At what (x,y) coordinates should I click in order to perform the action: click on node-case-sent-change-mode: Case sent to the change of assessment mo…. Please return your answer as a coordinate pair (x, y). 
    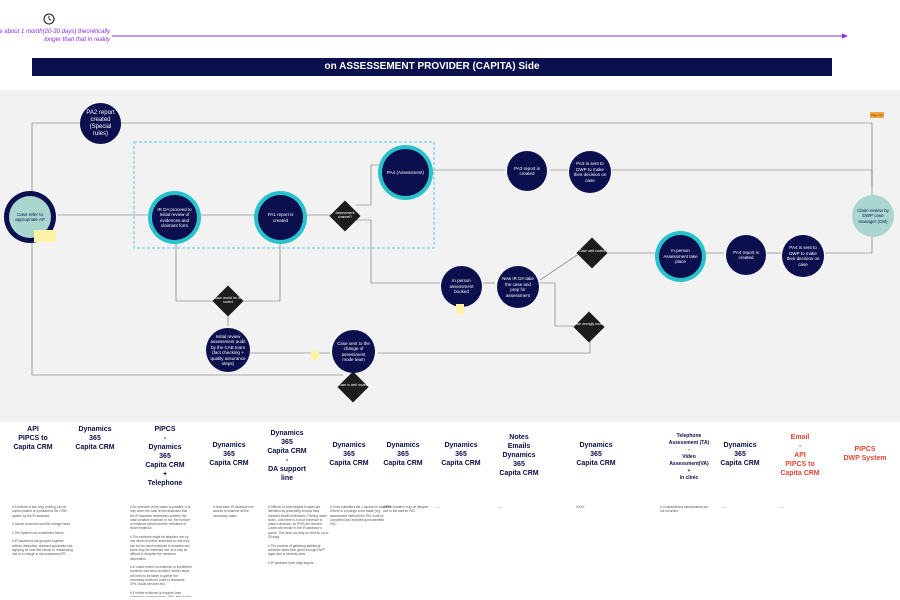
    Looking at the image, I should click on (353, 351).